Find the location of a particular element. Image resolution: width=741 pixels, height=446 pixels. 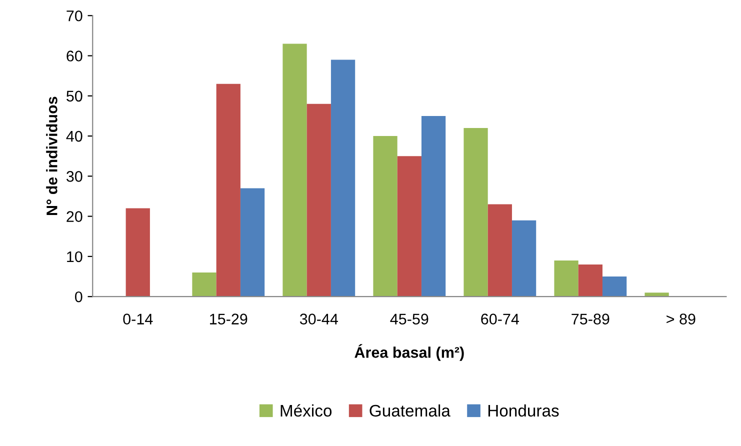

legend-label: México is located at coordinates (306, 410).